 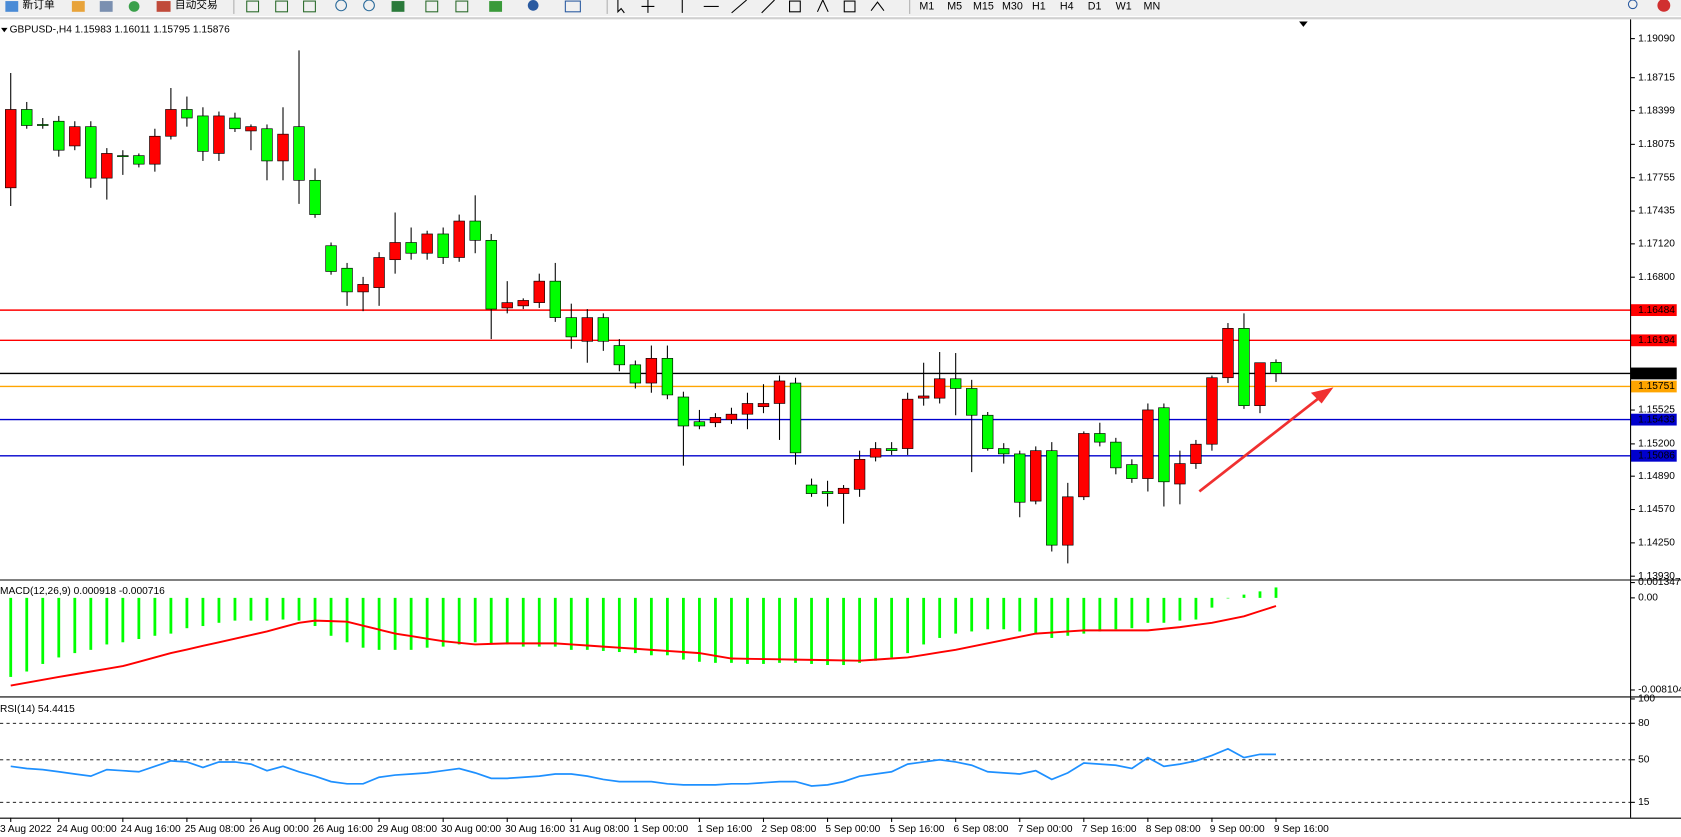 I want to click on x-tick-label: 9 Sep 00:00, so click(x=1237, y=829).